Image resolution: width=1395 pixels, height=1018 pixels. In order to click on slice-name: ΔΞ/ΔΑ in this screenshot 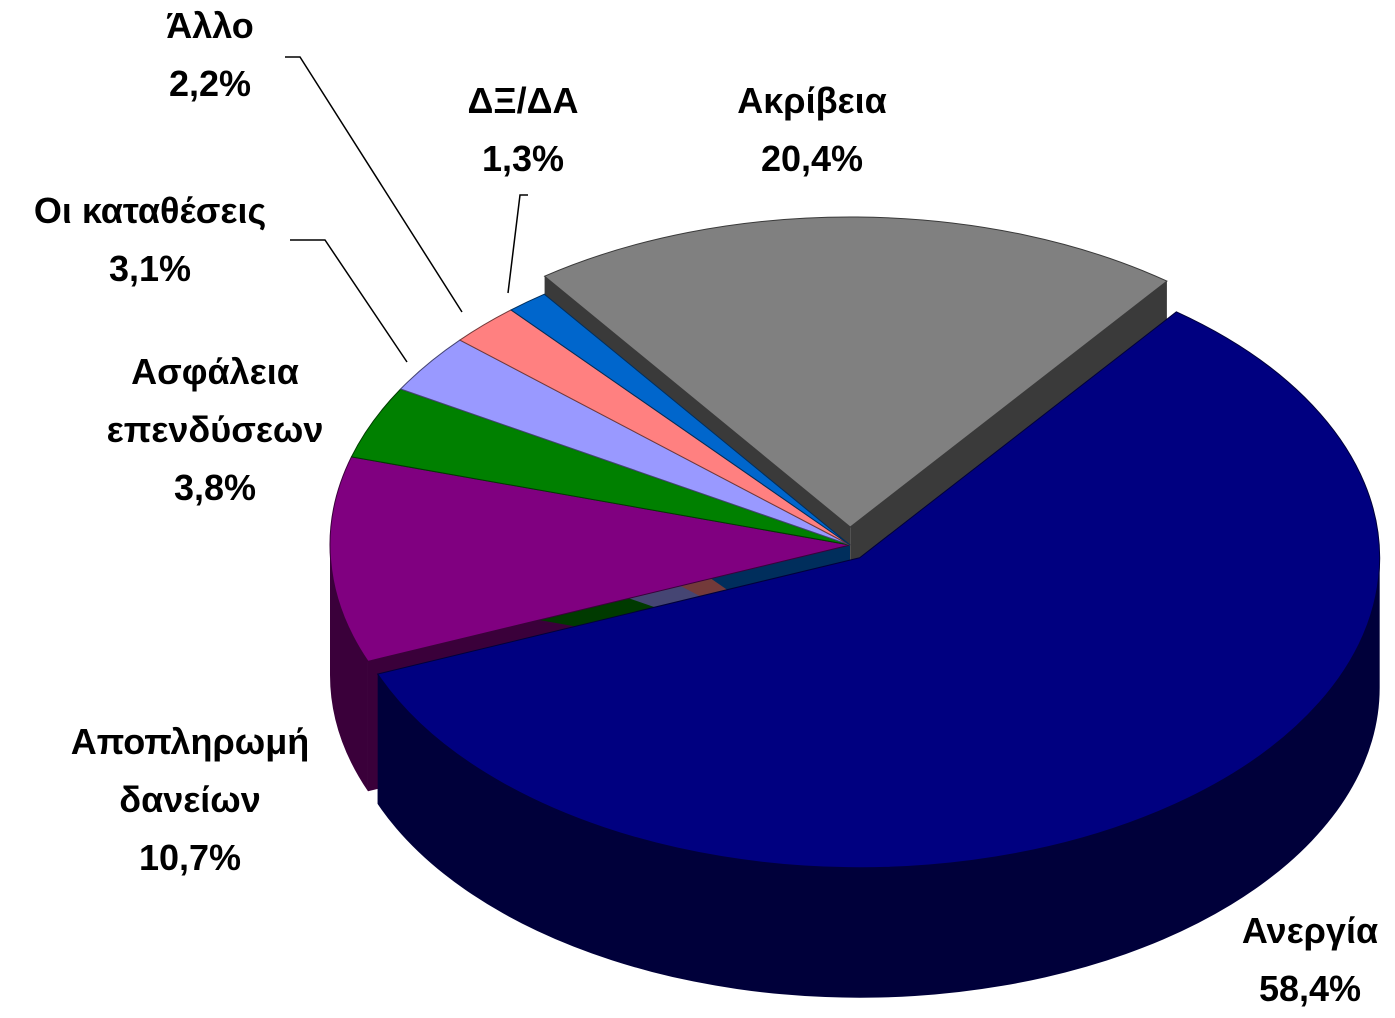, I will do `click(523, 100)`.